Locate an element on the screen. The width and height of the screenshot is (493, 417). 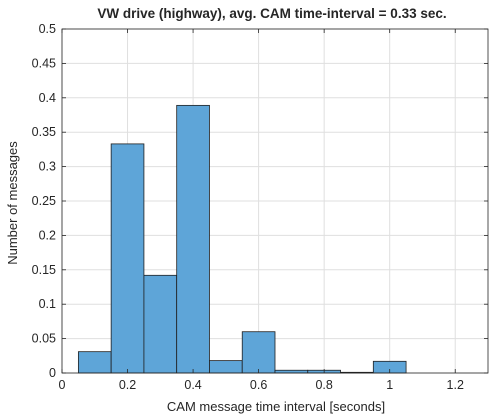
x-tick-label-0: 0 is located at coordinates (62, 385).